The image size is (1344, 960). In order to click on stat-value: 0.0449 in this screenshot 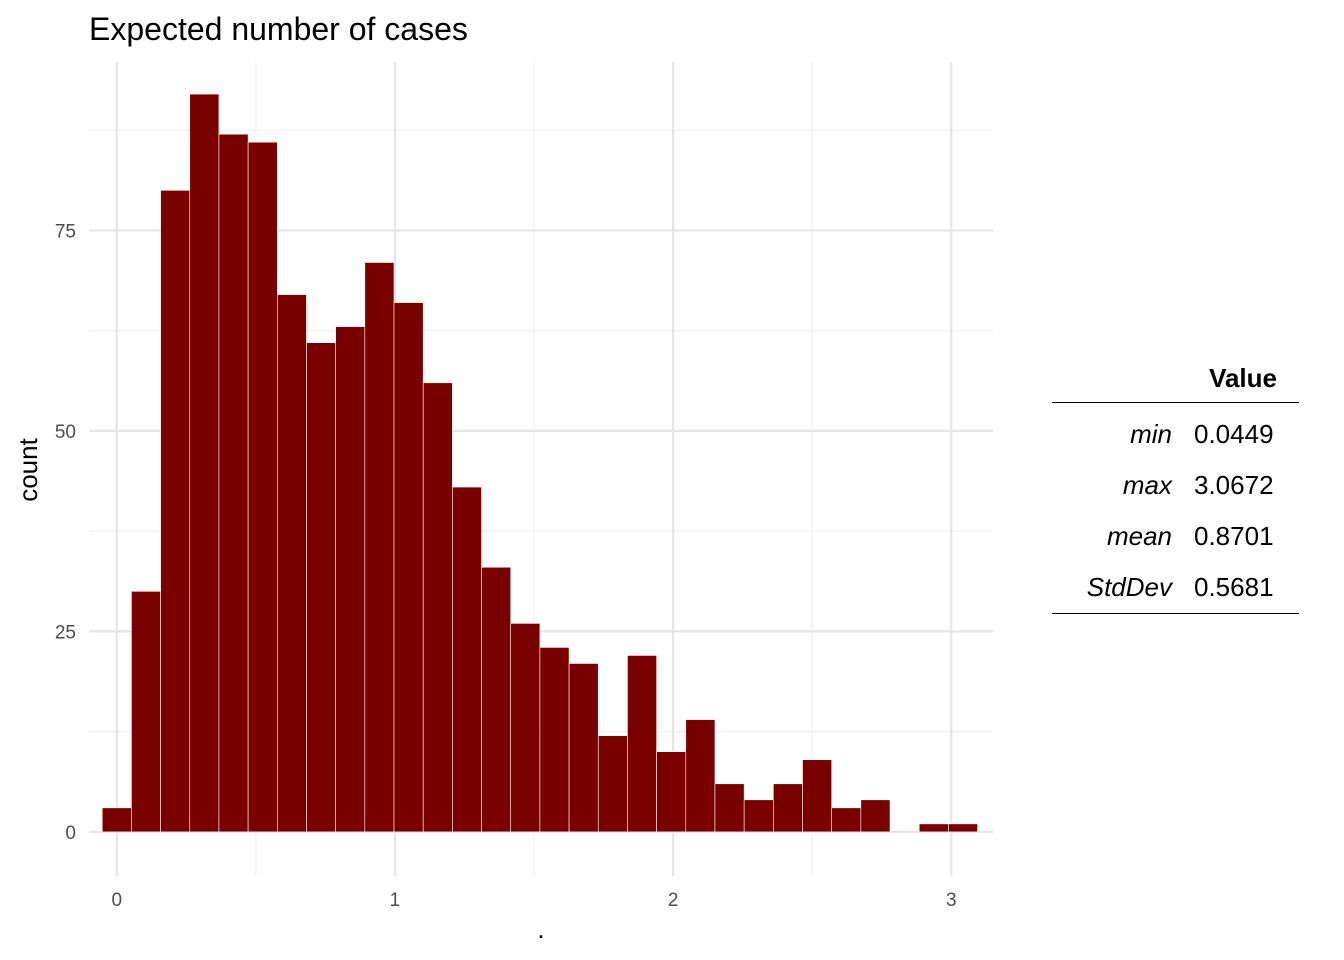, I will do `click(1234, 434)`.